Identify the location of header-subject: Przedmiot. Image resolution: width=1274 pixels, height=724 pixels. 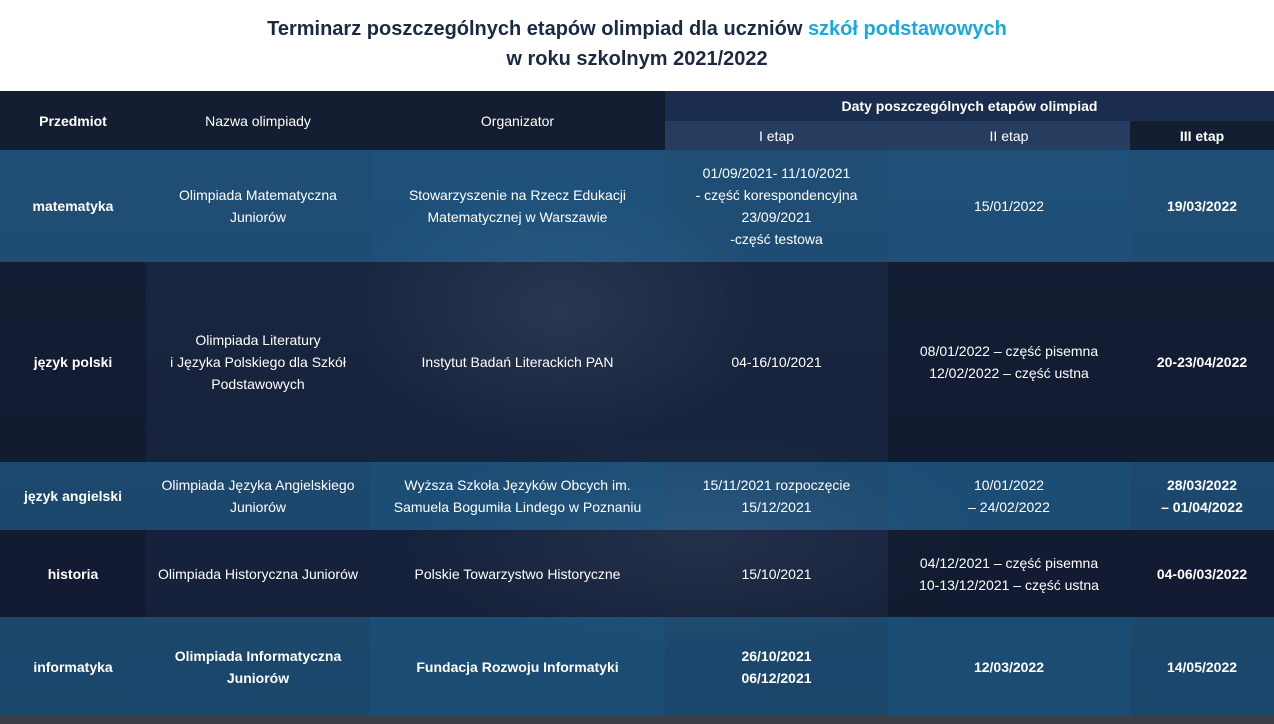
(73, 120).